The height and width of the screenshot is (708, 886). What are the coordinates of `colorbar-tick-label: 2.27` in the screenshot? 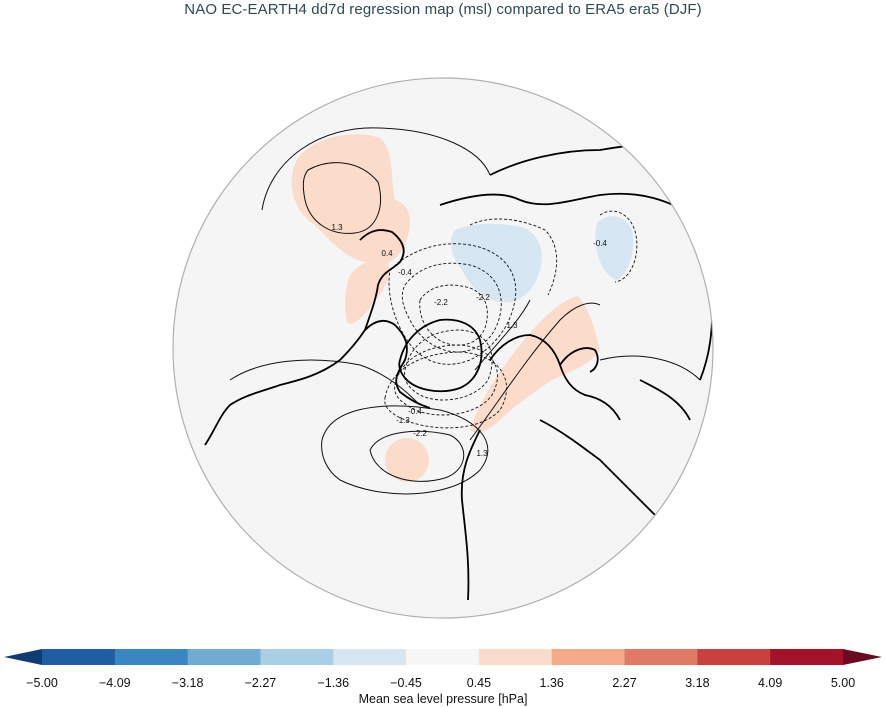 It's located at (624, 683).